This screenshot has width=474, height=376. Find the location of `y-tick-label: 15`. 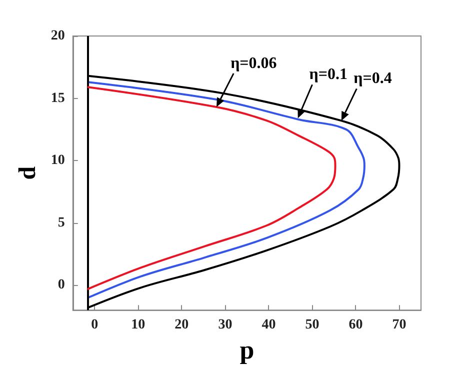

y-tick-label: 15 is located at coordinates (57, 98).